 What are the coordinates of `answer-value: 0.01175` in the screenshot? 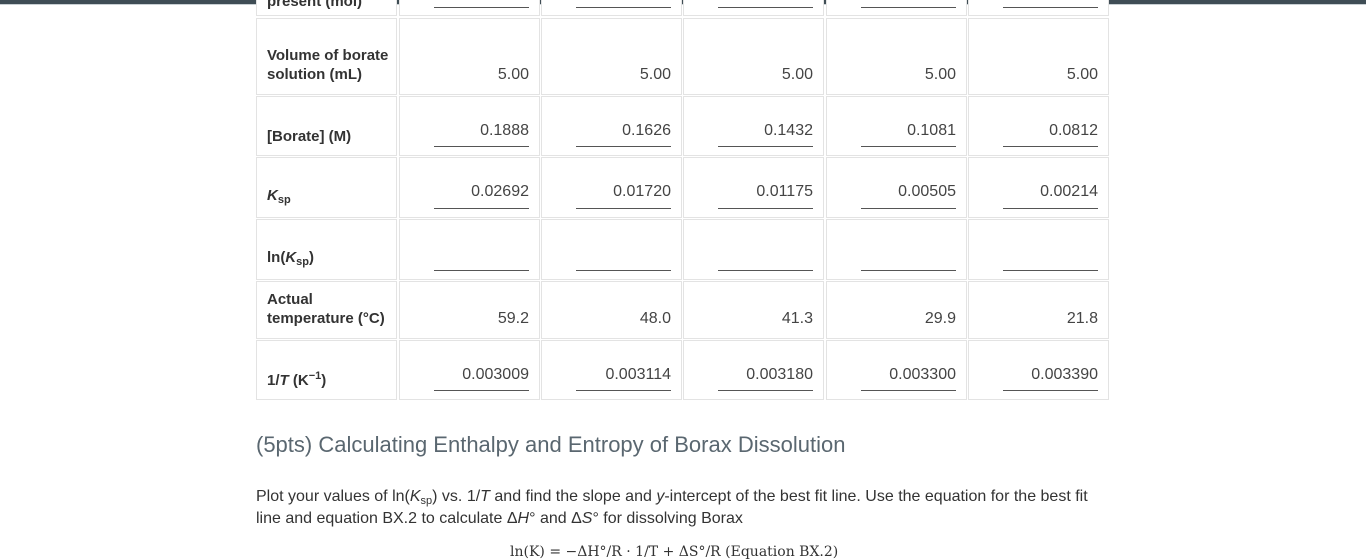 It's located at (784, 191).